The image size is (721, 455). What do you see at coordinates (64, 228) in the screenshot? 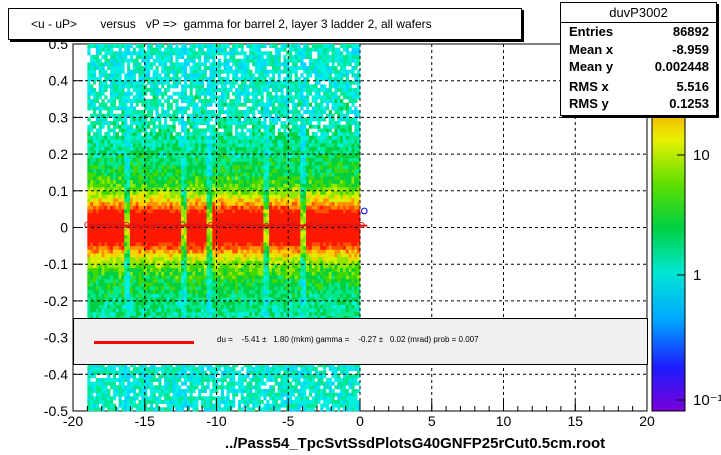
I see `y-tick-label: 0` at bounding box center [64, 228].